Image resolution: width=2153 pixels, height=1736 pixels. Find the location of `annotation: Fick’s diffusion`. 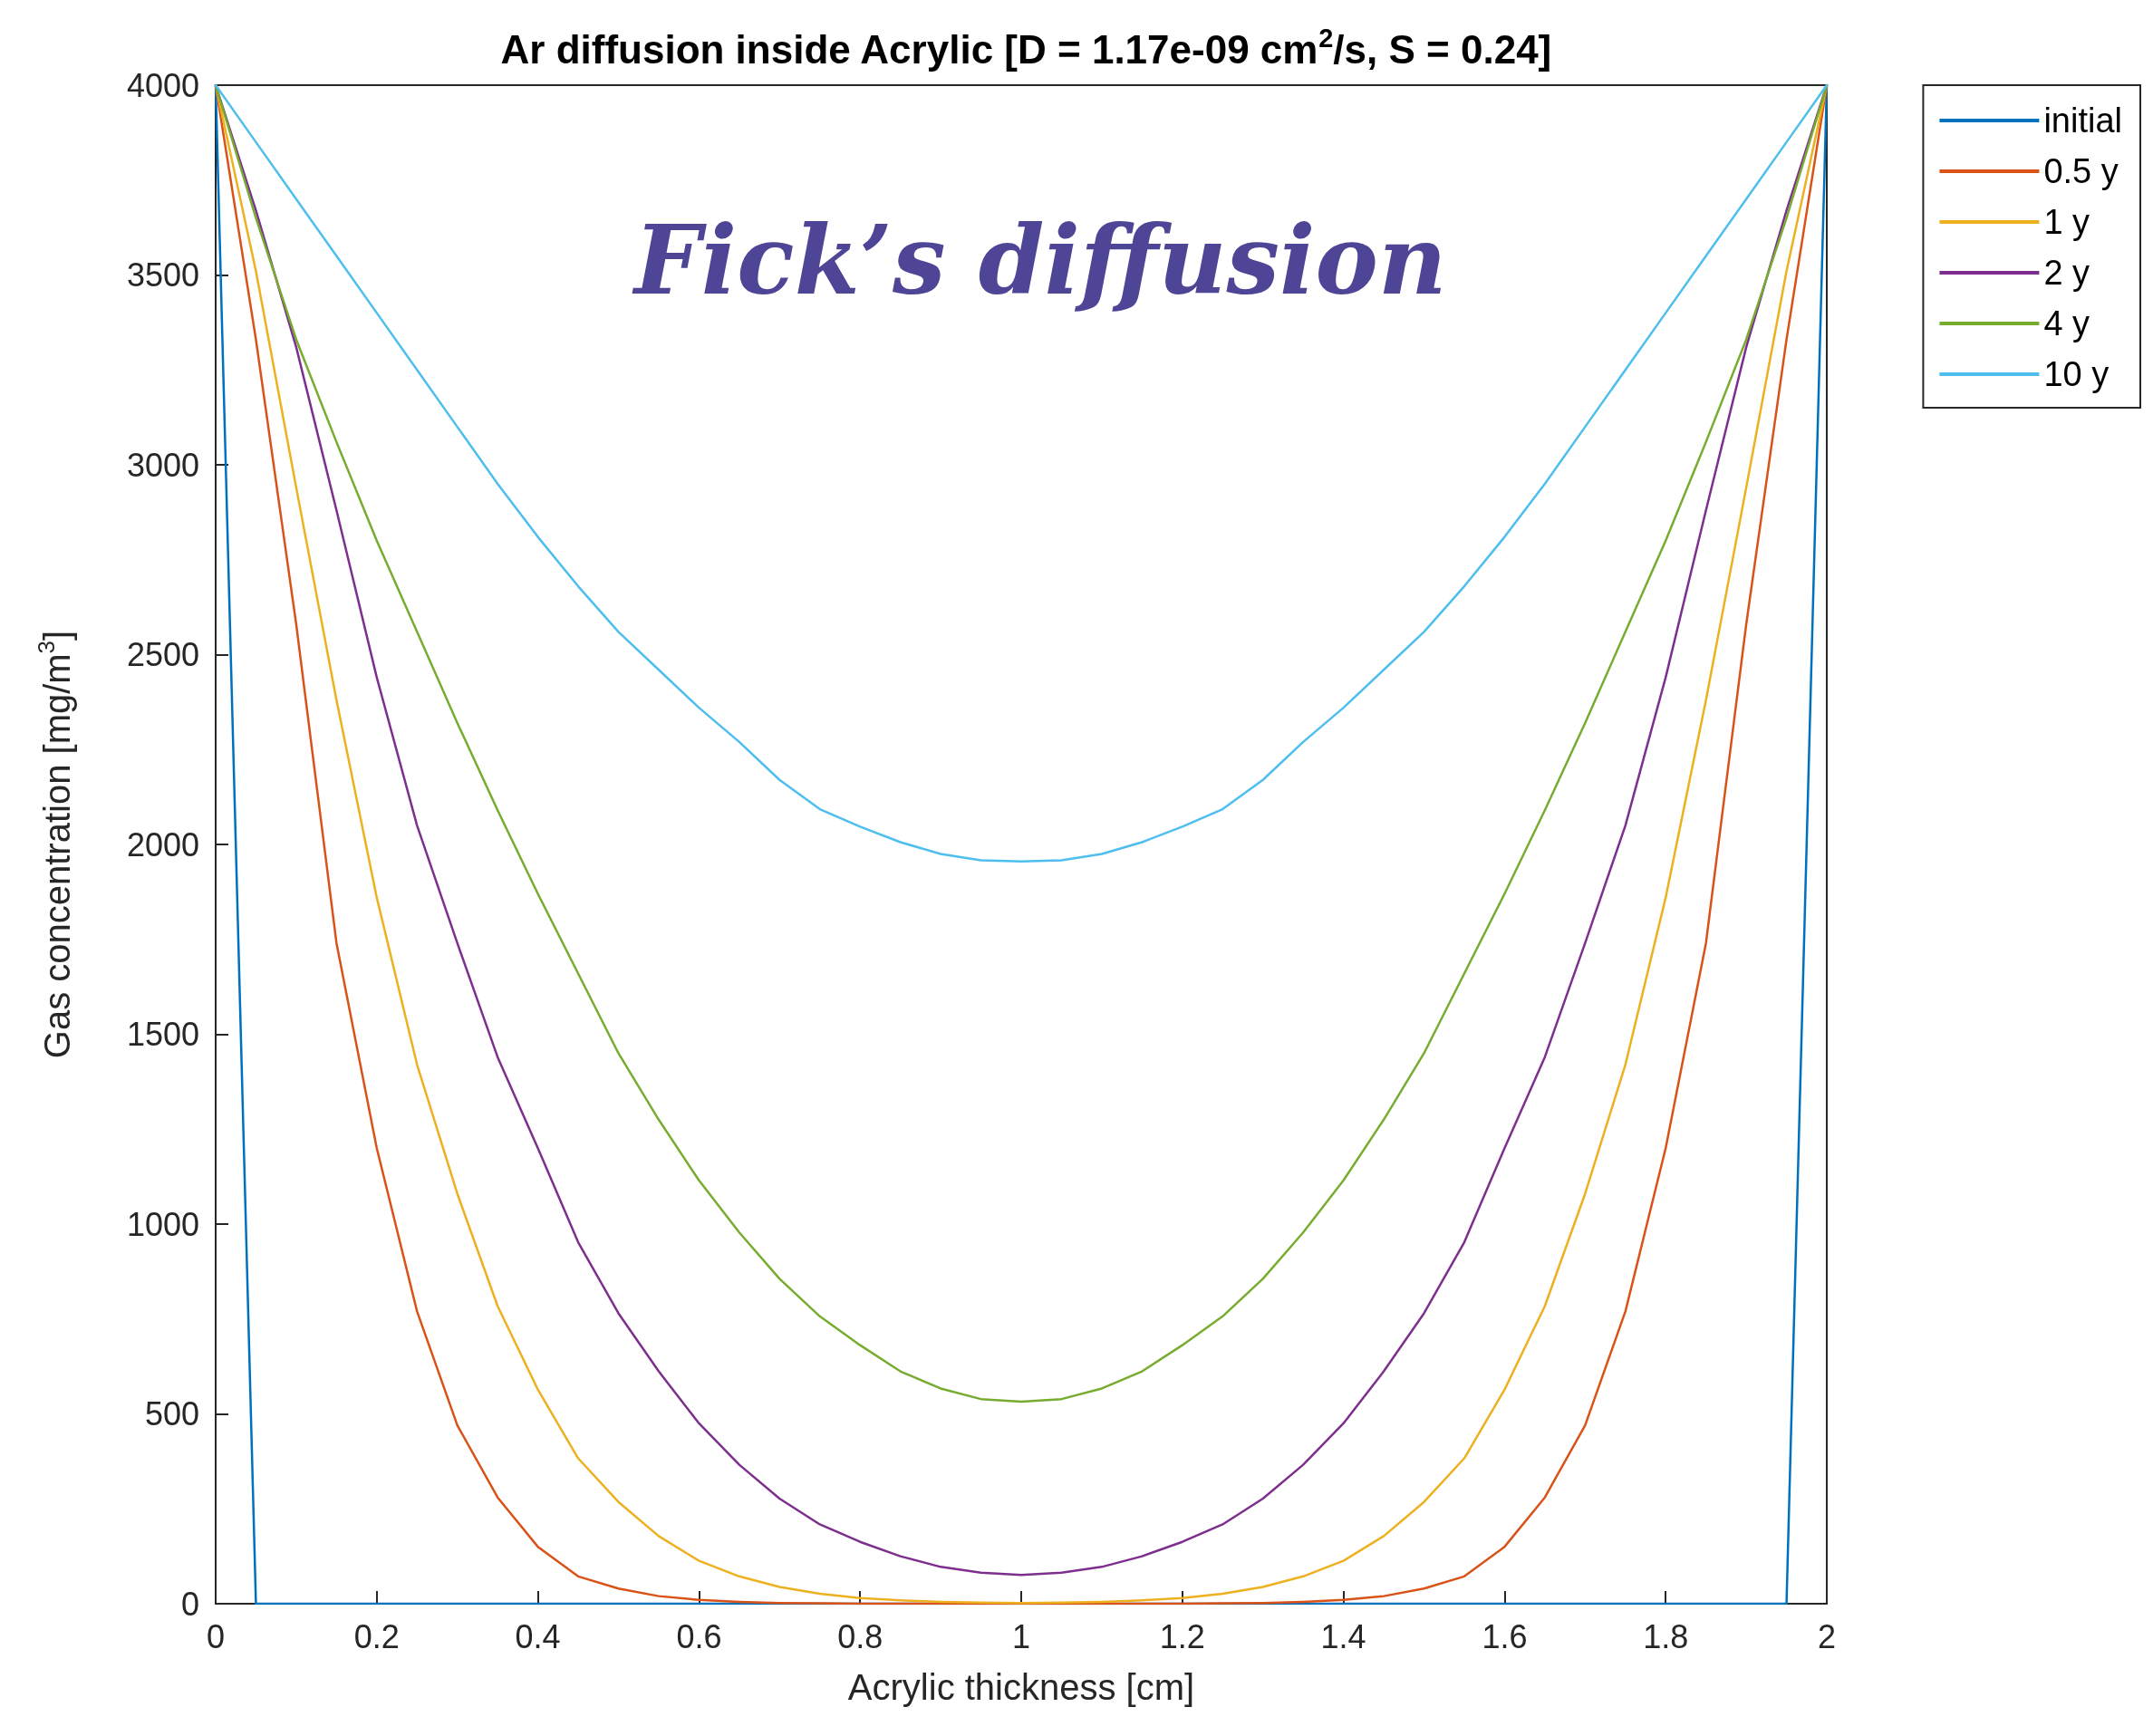

annotation: Fick’s diffusion is located at coordinates (1039, 260).